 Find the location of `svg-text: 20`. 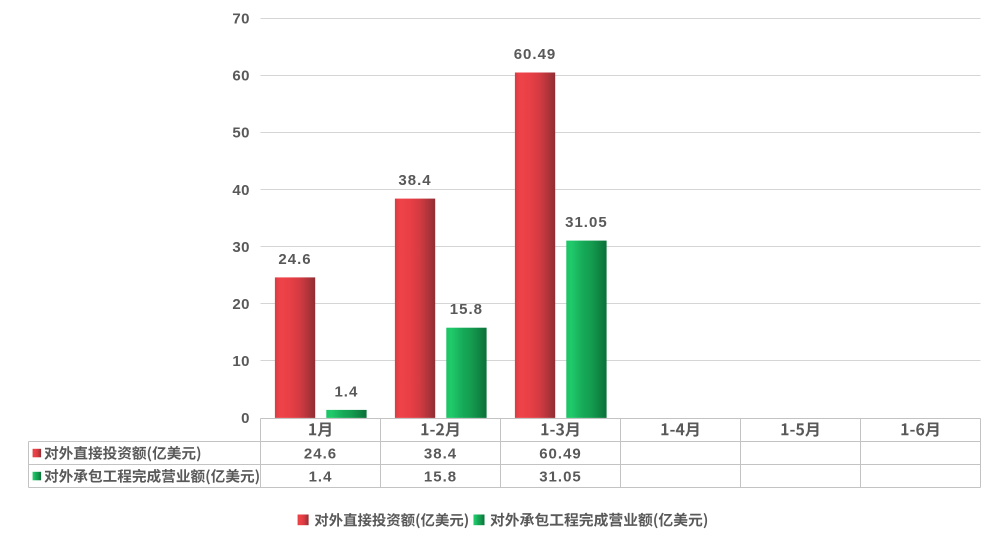

svg-text: 20 is located at coordinates (241, 304).